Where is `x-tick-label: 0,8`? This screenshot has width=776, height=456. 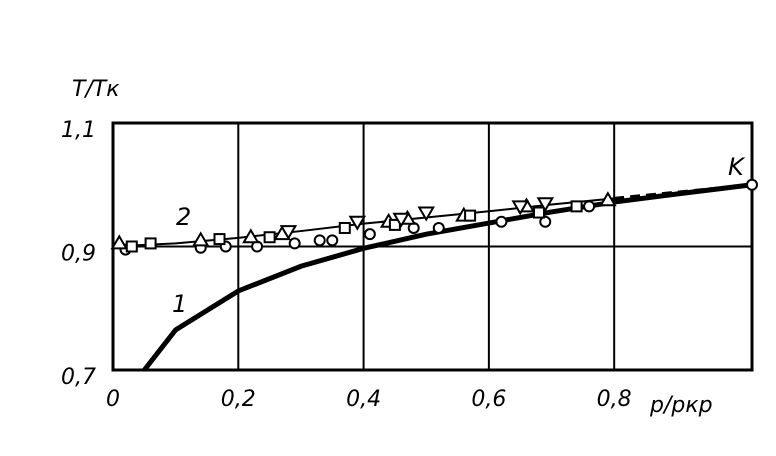 x-tick-label: 0,8 is located at coordinates (614, 399).